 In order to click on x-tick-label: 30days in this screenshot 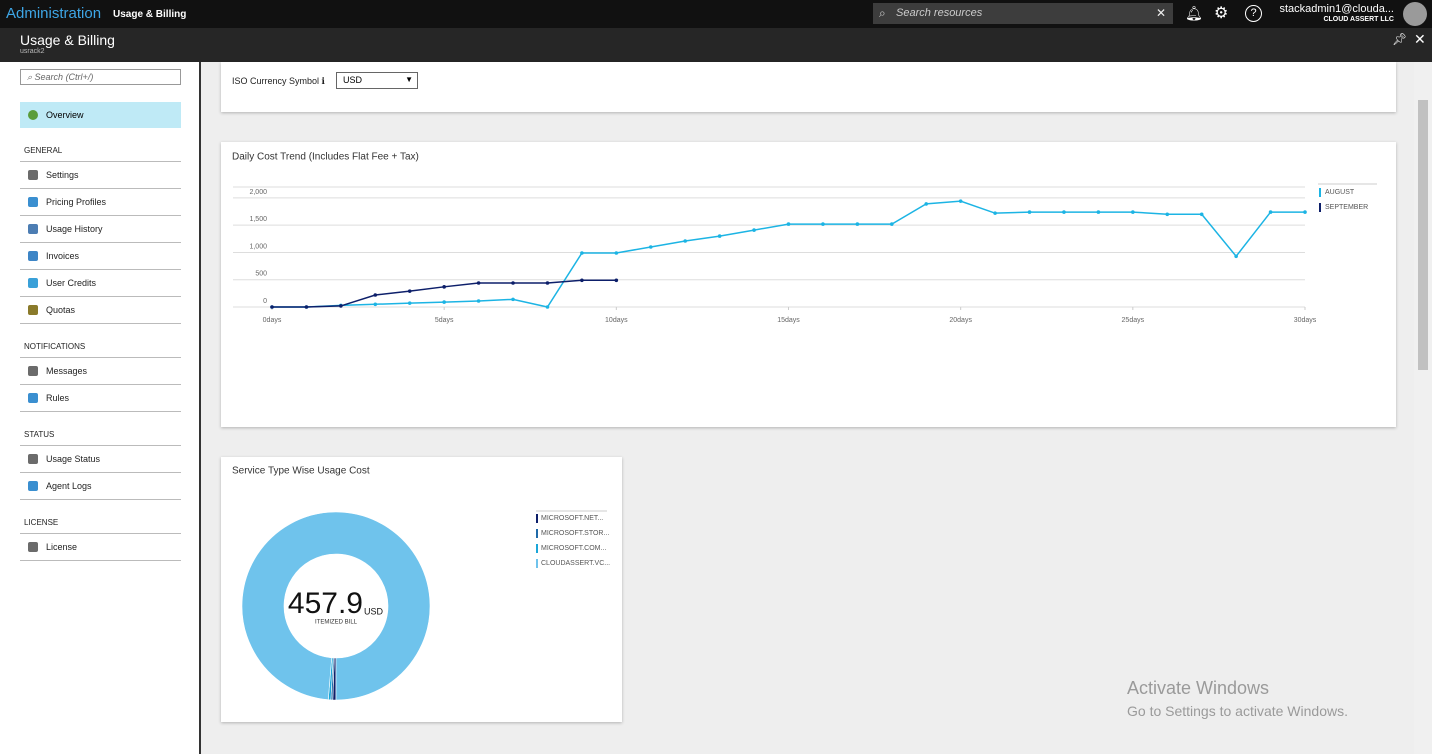, I will do `click(1305, 320)`.